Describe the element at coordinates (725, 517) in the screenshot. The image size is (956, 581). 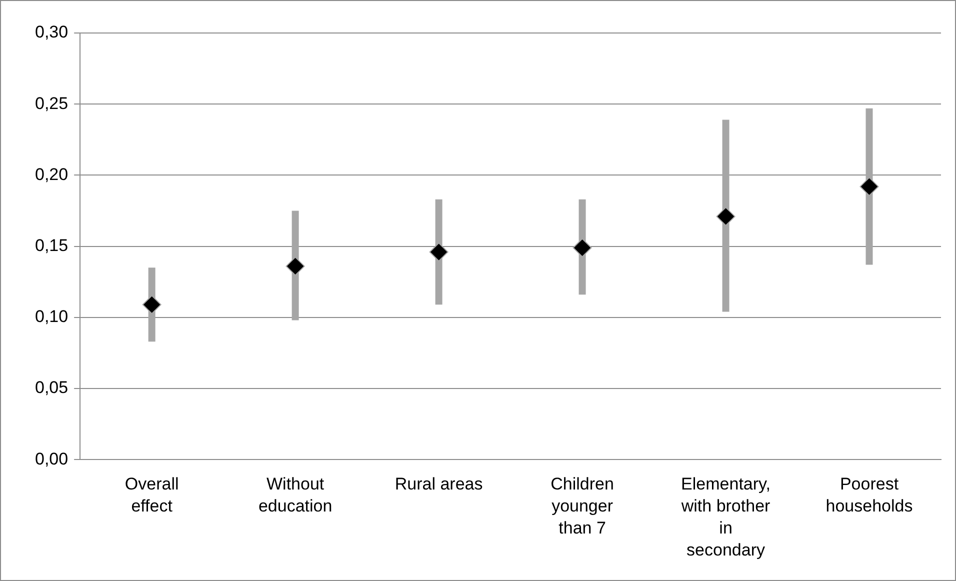
I see `x-tick-label: Elementary, with brother in secondary` at that location.